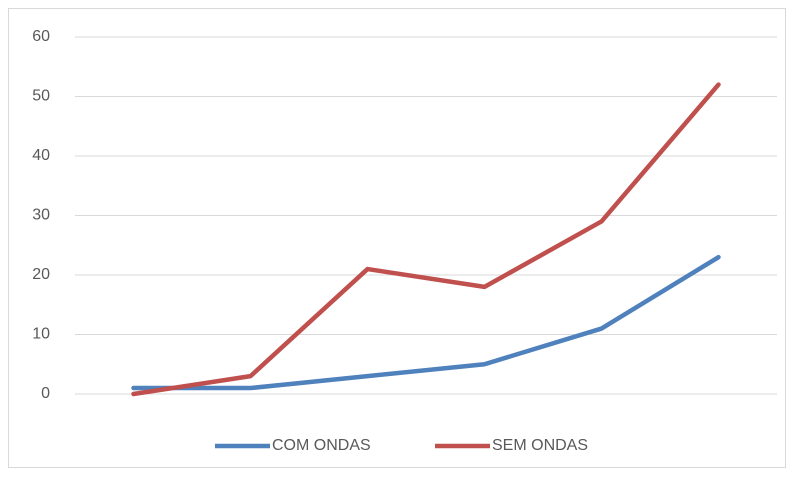 This screenshot has height=480, width=795. Describe the element at coordinates (41, 334) in the screenshot. I see `y-tick-label: 10` at that location.